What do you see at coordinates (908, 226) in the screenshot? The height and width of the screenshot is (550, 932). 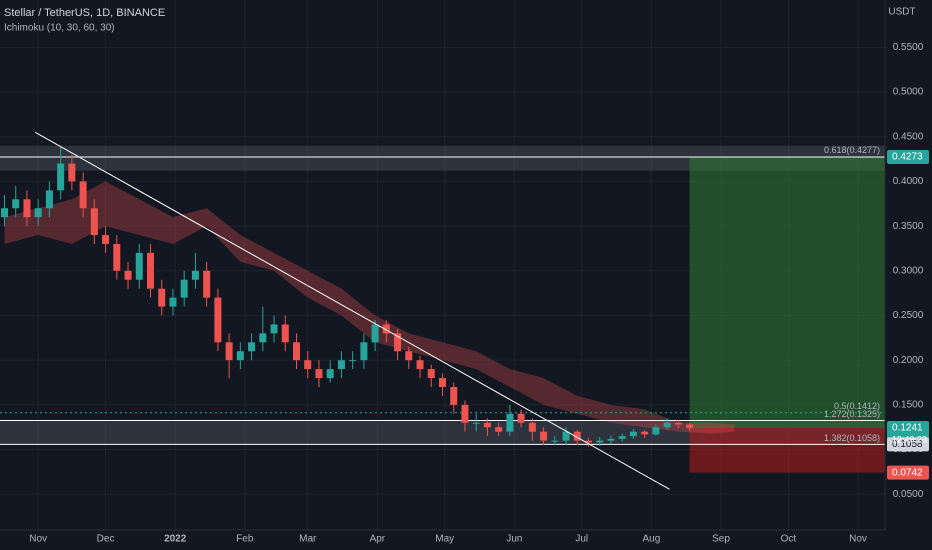 I see `y-tick-label: 0.3500` at bounding box center [908, 226].